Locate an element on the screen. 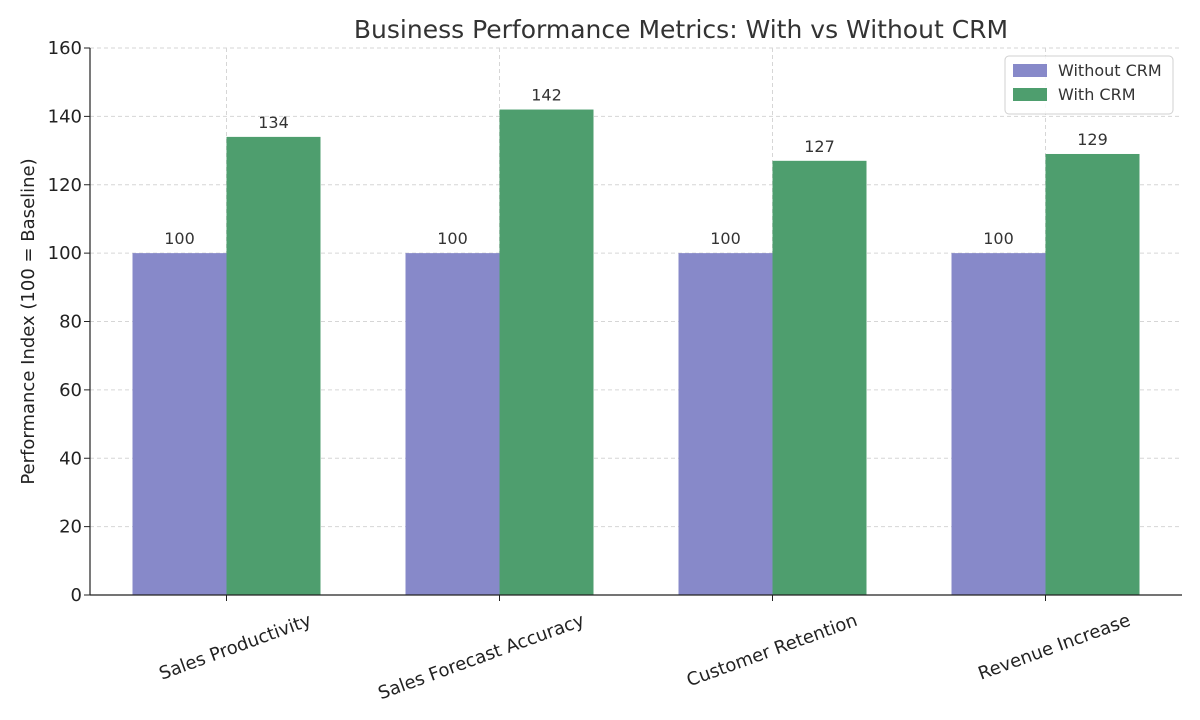 The height and width of the screenshot is (720, 1200). y-tick-label: 40 is located at coordinates (70, 458).